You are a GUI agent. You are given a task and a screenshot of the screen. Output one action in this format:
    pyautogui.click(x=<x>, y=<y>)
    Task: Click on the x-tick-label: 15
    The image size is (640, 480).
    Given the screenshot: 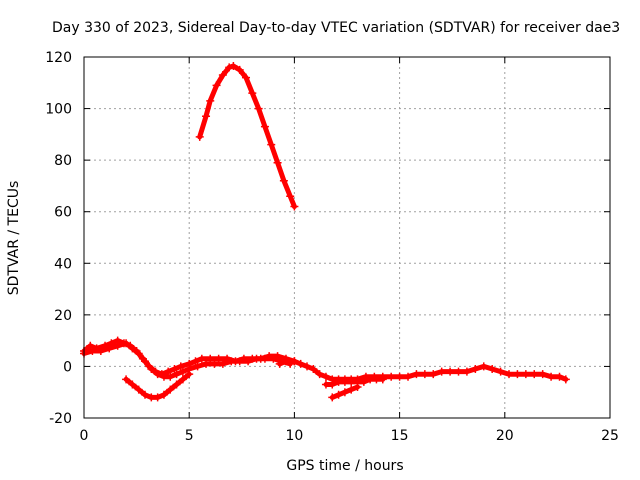 What is the action you would take?
    pyautogui.click(x=400, y=436)
    